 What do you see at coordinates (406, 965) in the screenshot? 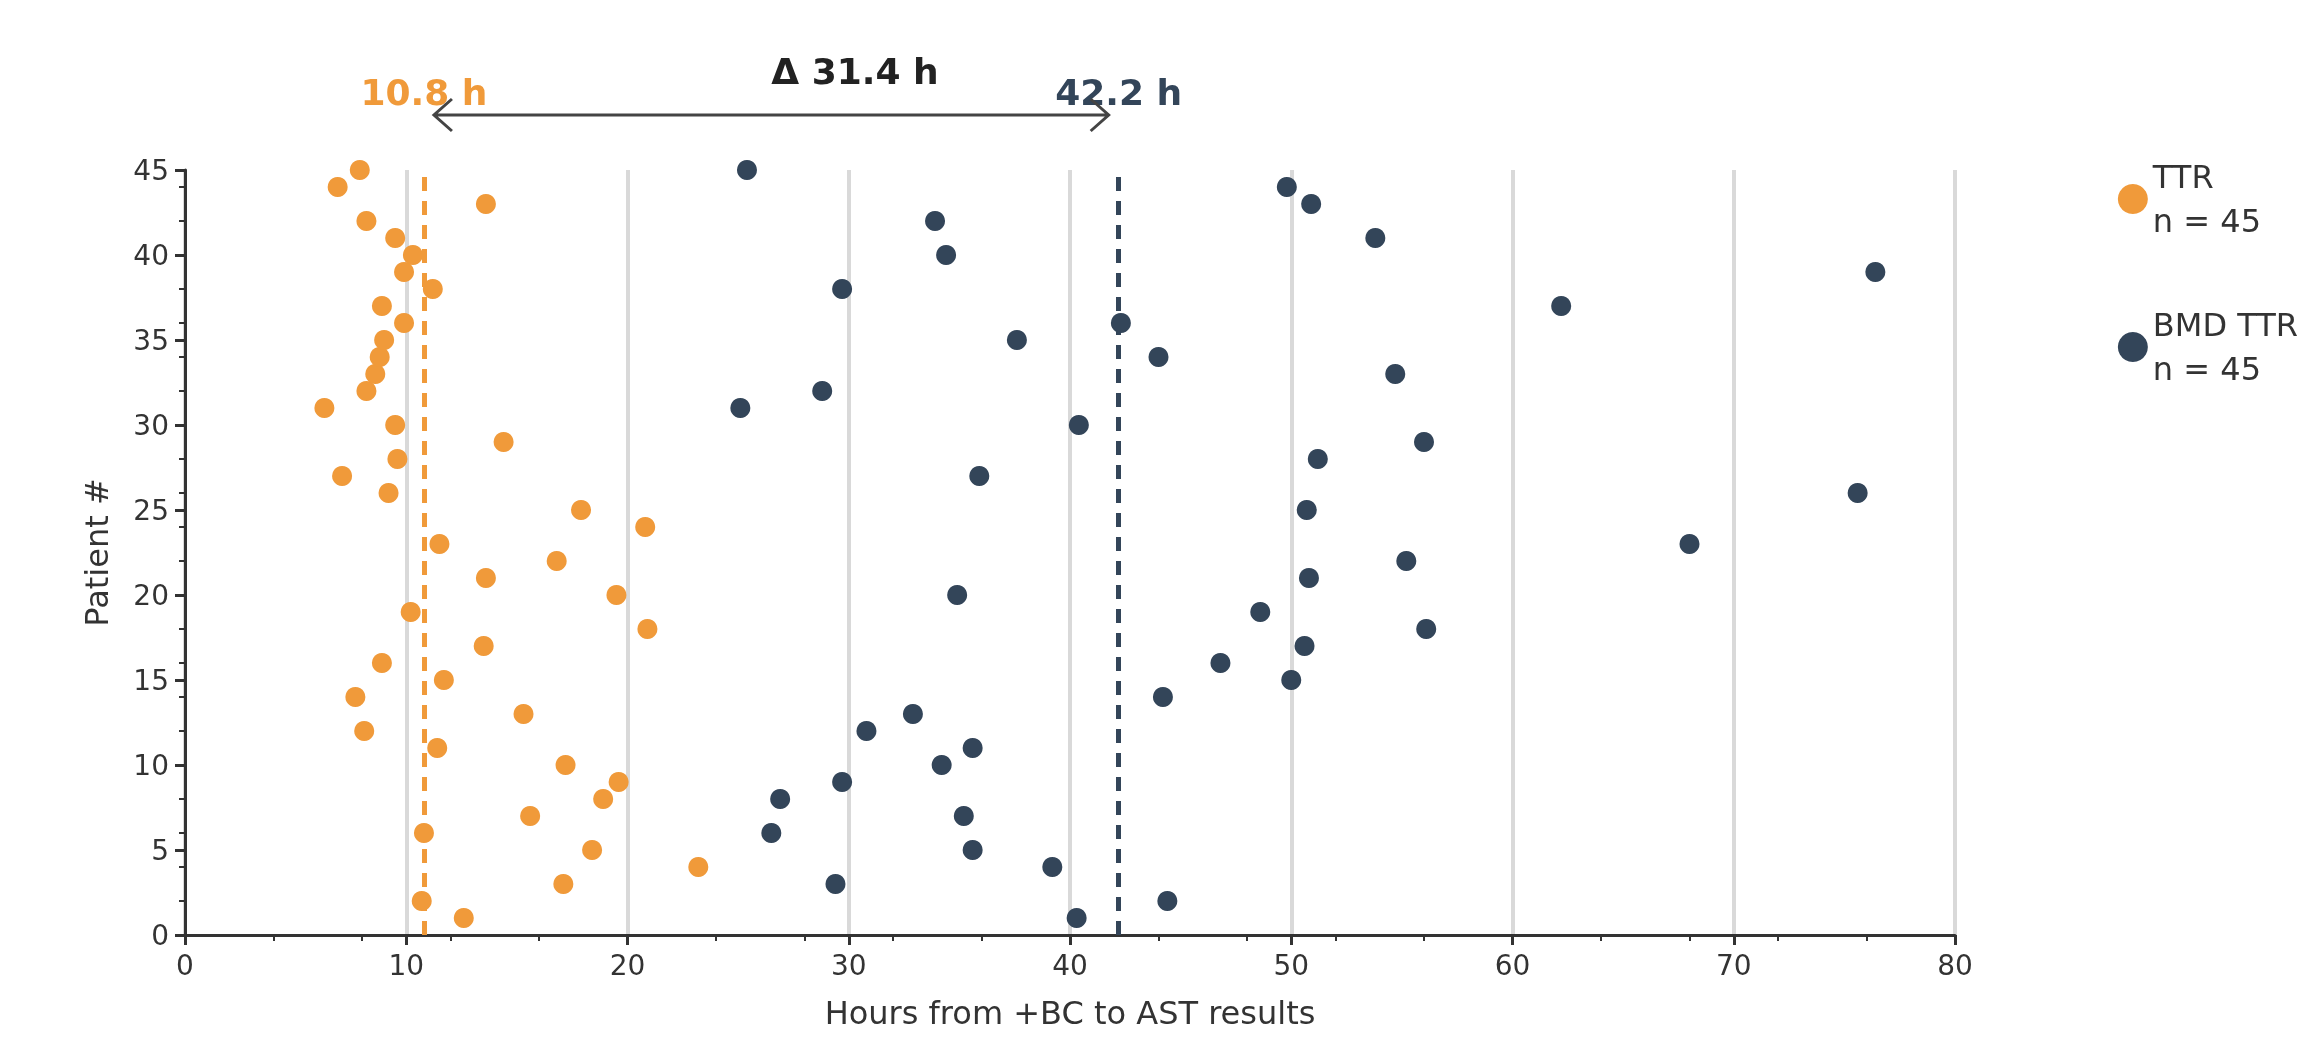
I see `x-tick-label: 10` at bounding box center [406, 965].